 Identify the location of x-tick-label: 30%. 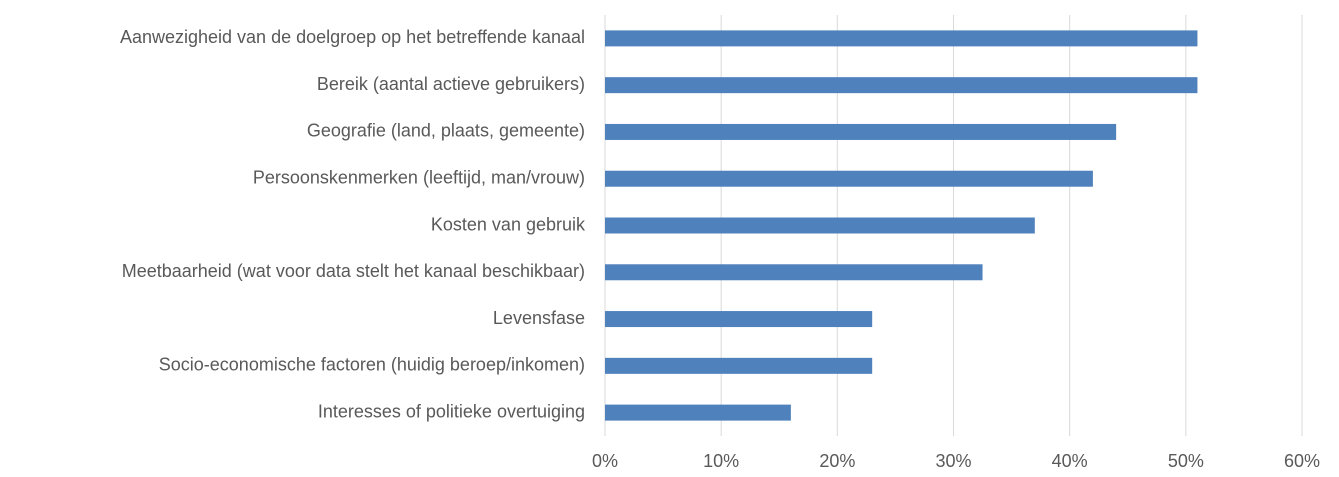
(953, 461).